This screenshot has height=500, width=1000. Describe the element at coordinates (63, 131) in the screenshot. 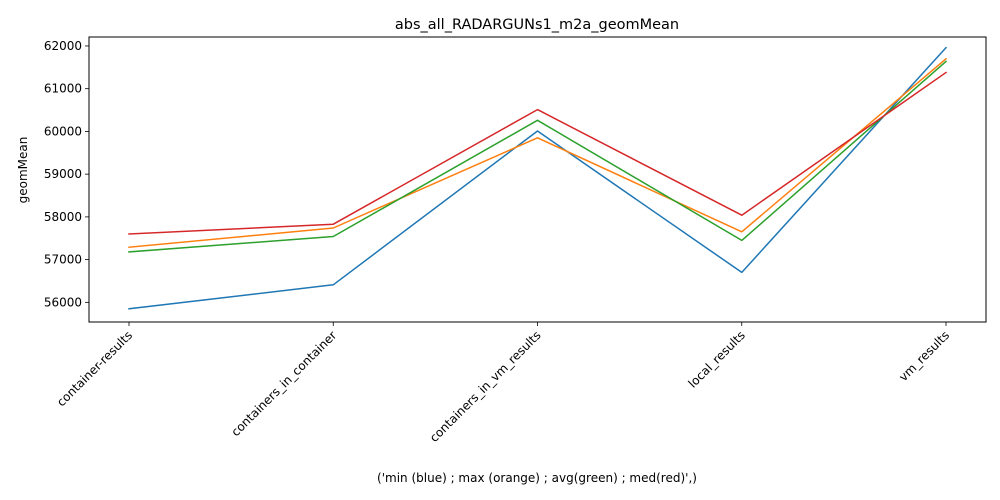

I see `y-tick-label: 60000` at that location.